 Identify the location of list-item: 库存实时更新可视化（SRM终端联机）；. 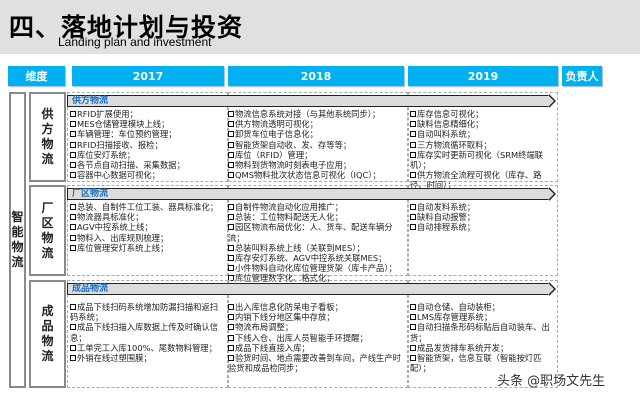
(477, 160).